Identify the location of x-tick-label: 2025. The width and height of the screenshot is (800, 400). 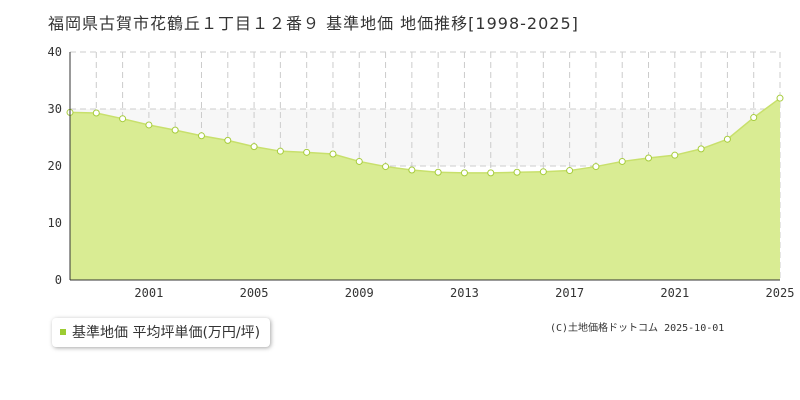
(780, 293).